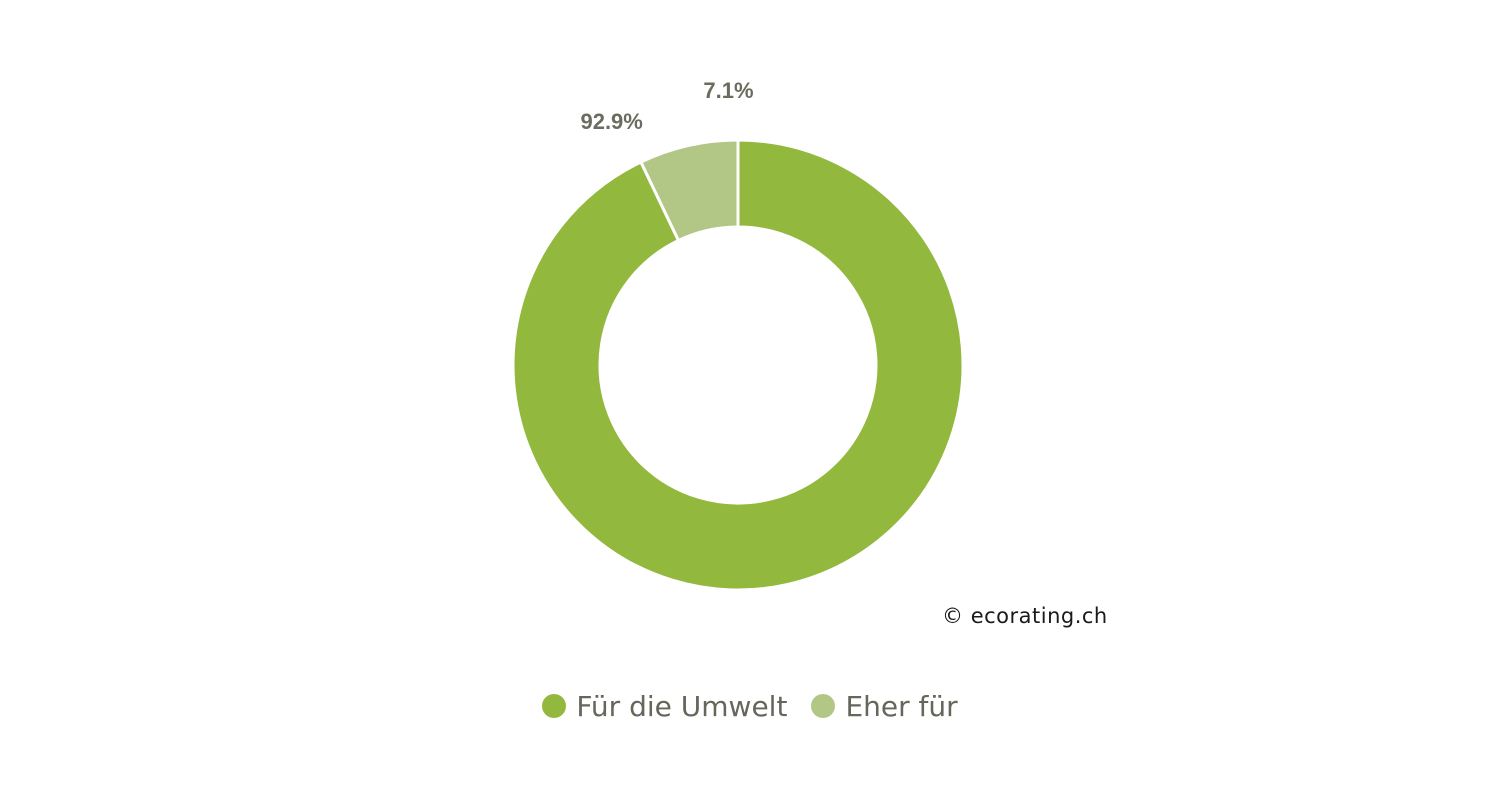  What do you see at coordinates (682, 706) in the screenshot?
I see `legend-label: Für die Umwelt` at bounding box center [682, 706].